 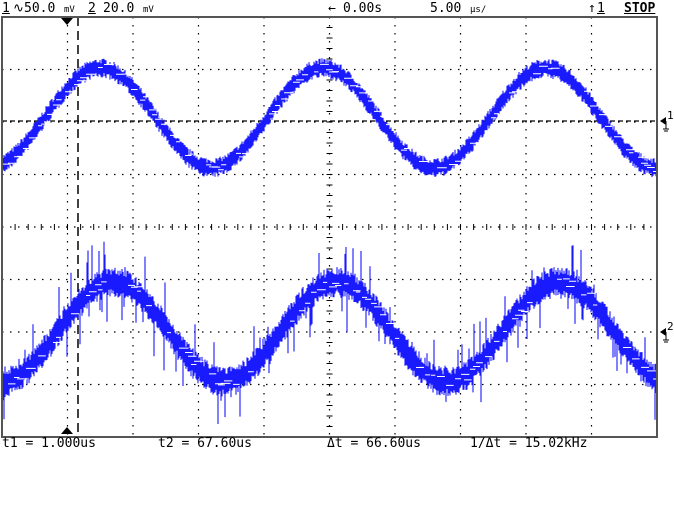 I want to click on time-offset: 0.00s, so click(x=363, y=8).